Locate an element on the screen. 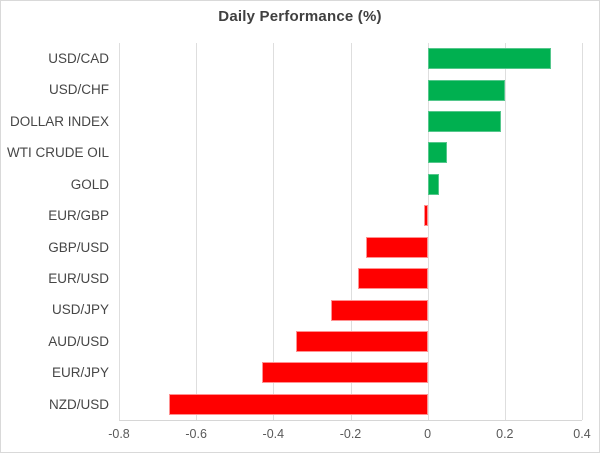  gridline--0.4 is located at coordinates (273, 231).